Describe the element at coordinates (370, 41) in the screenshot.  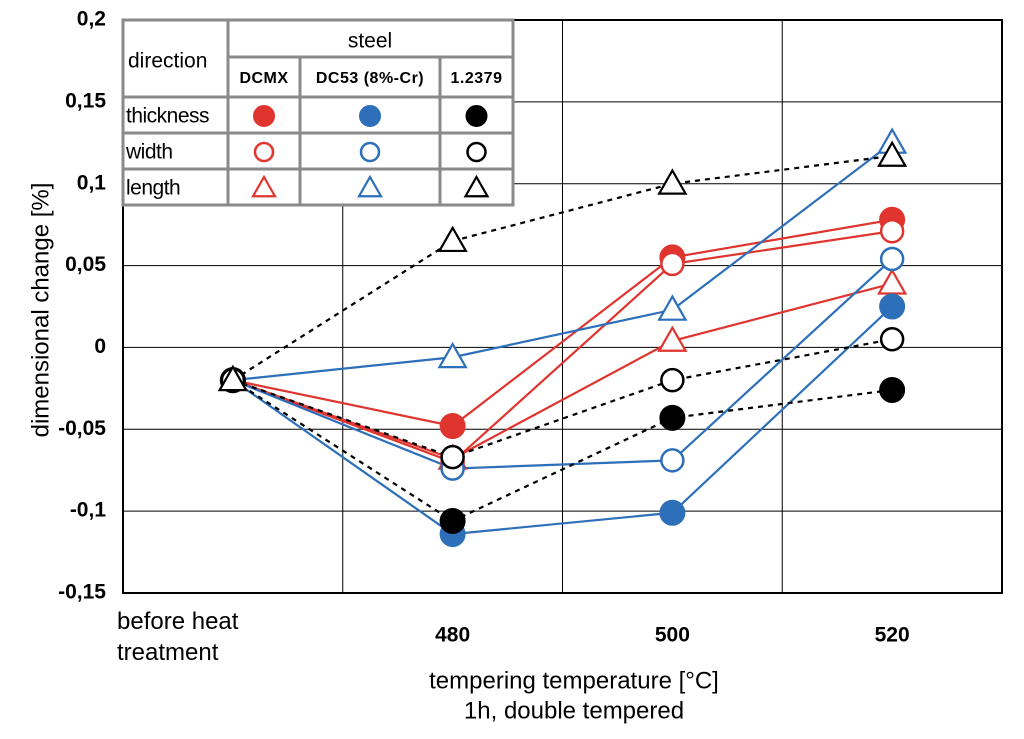
I see `legend-column-title: steel` at that location.